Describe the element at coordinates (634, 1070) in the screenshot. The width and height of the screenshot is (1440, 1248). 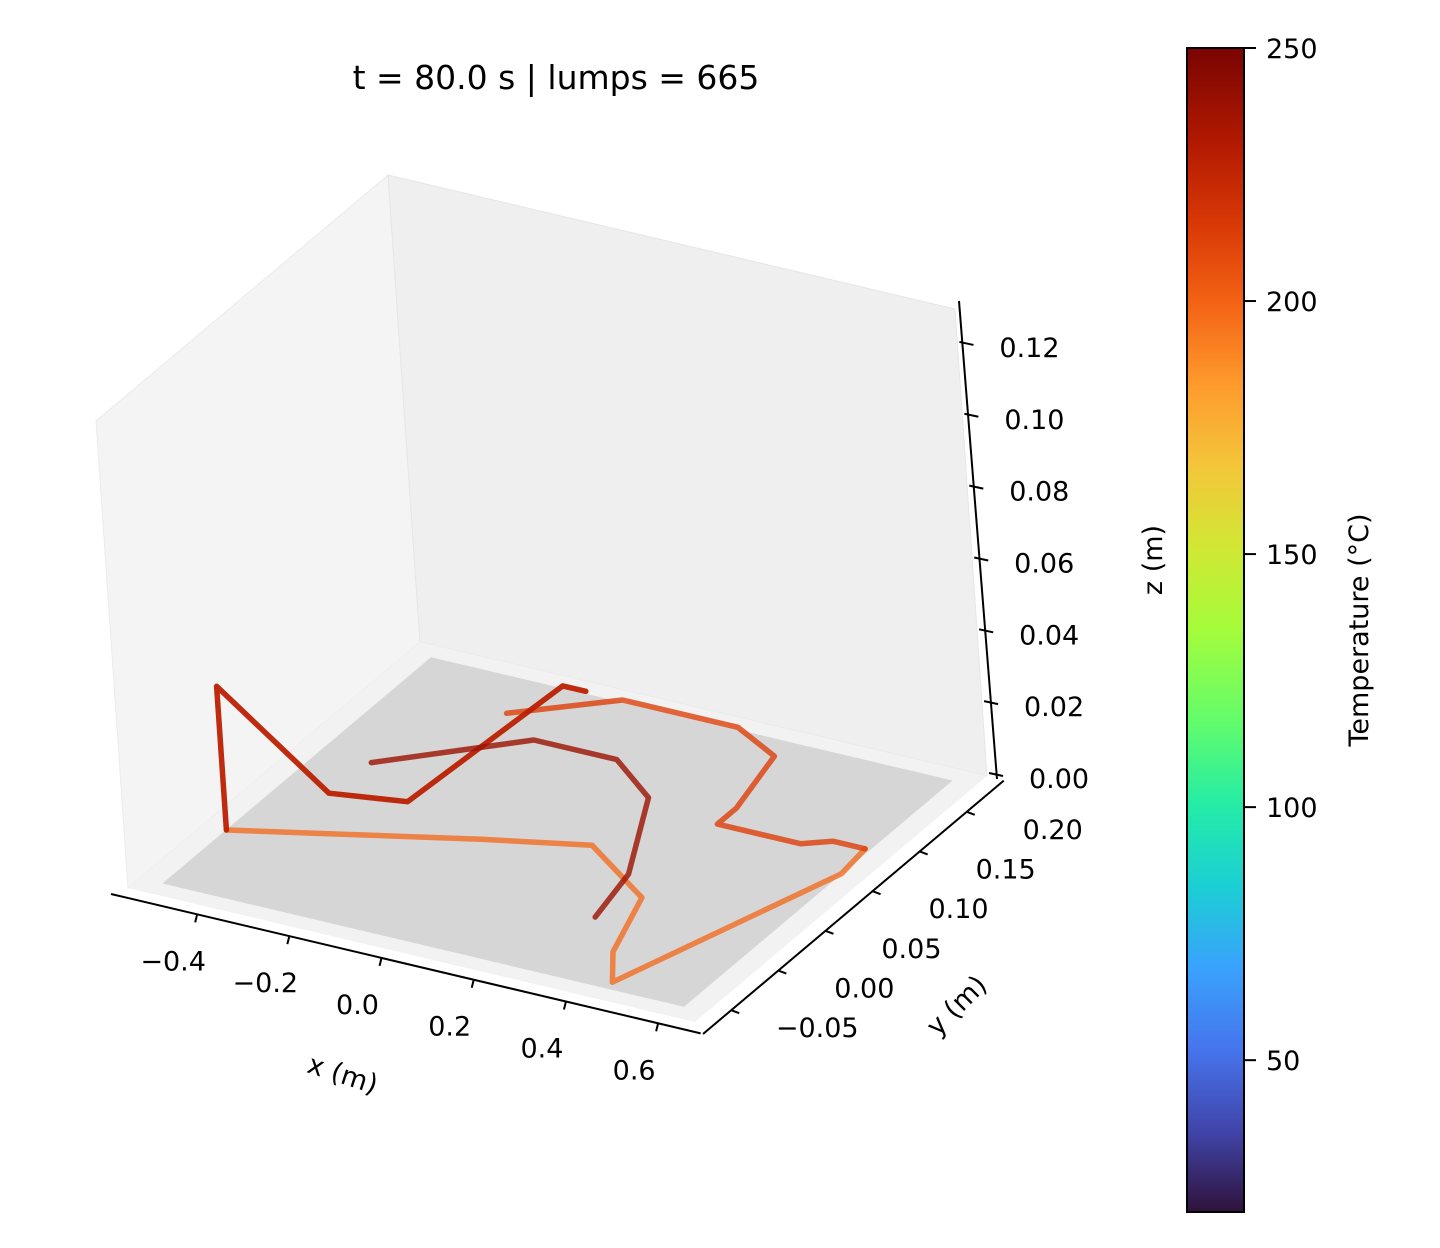
I see `x-tick-label: 0.6` at that location.